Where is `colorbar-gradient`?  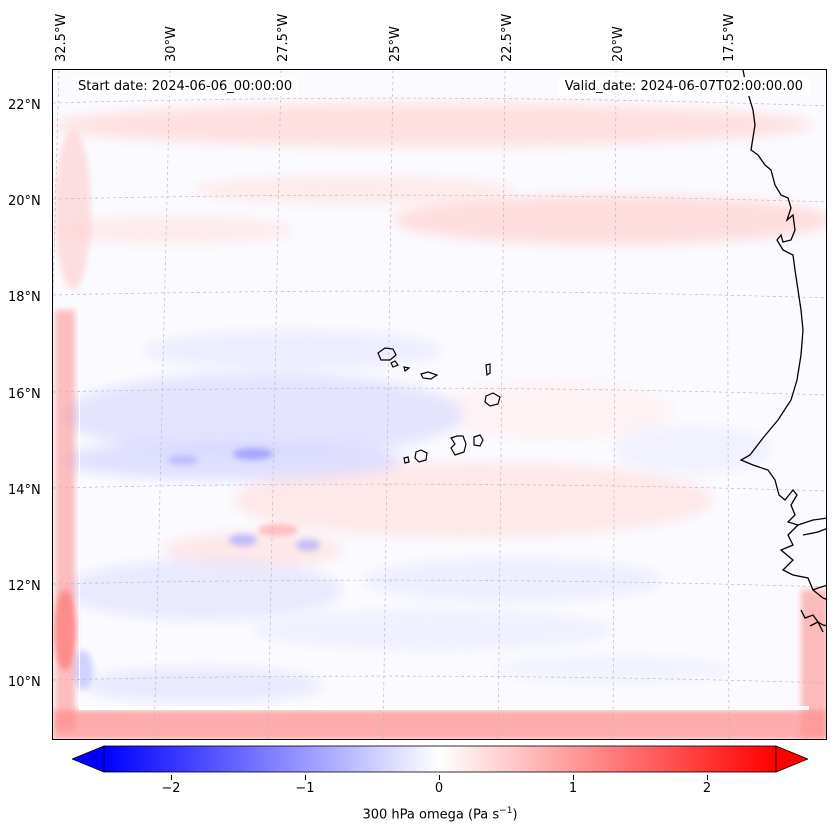 colorbar-gradient is located at coordinates (440, 759).